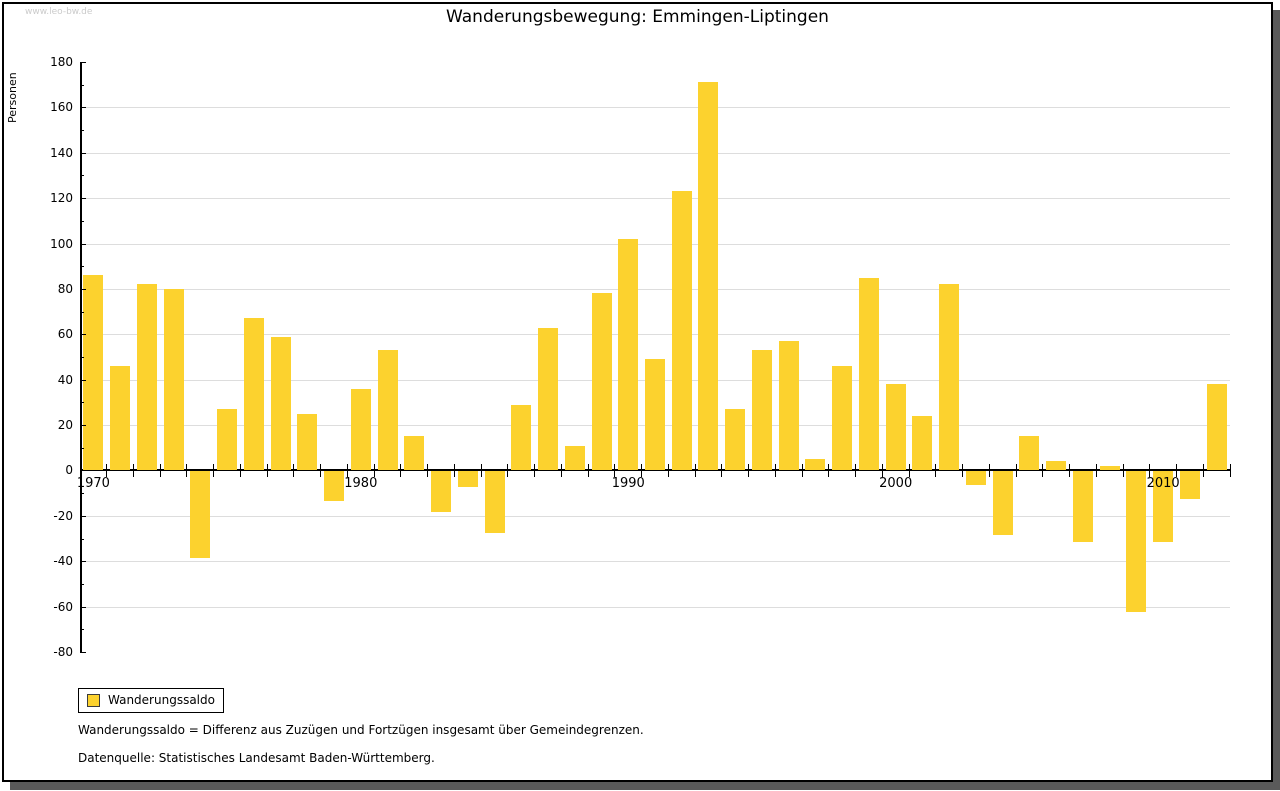  Describe the element at coordinates (1163, 484) in the screenshot. I see `x-tick-label: 2010` at that location.